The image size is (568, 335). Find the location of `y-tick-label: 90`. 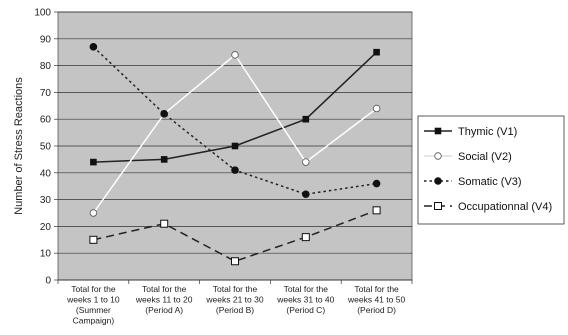

y-tick-label: 90 is located at coordinates (46, 39).